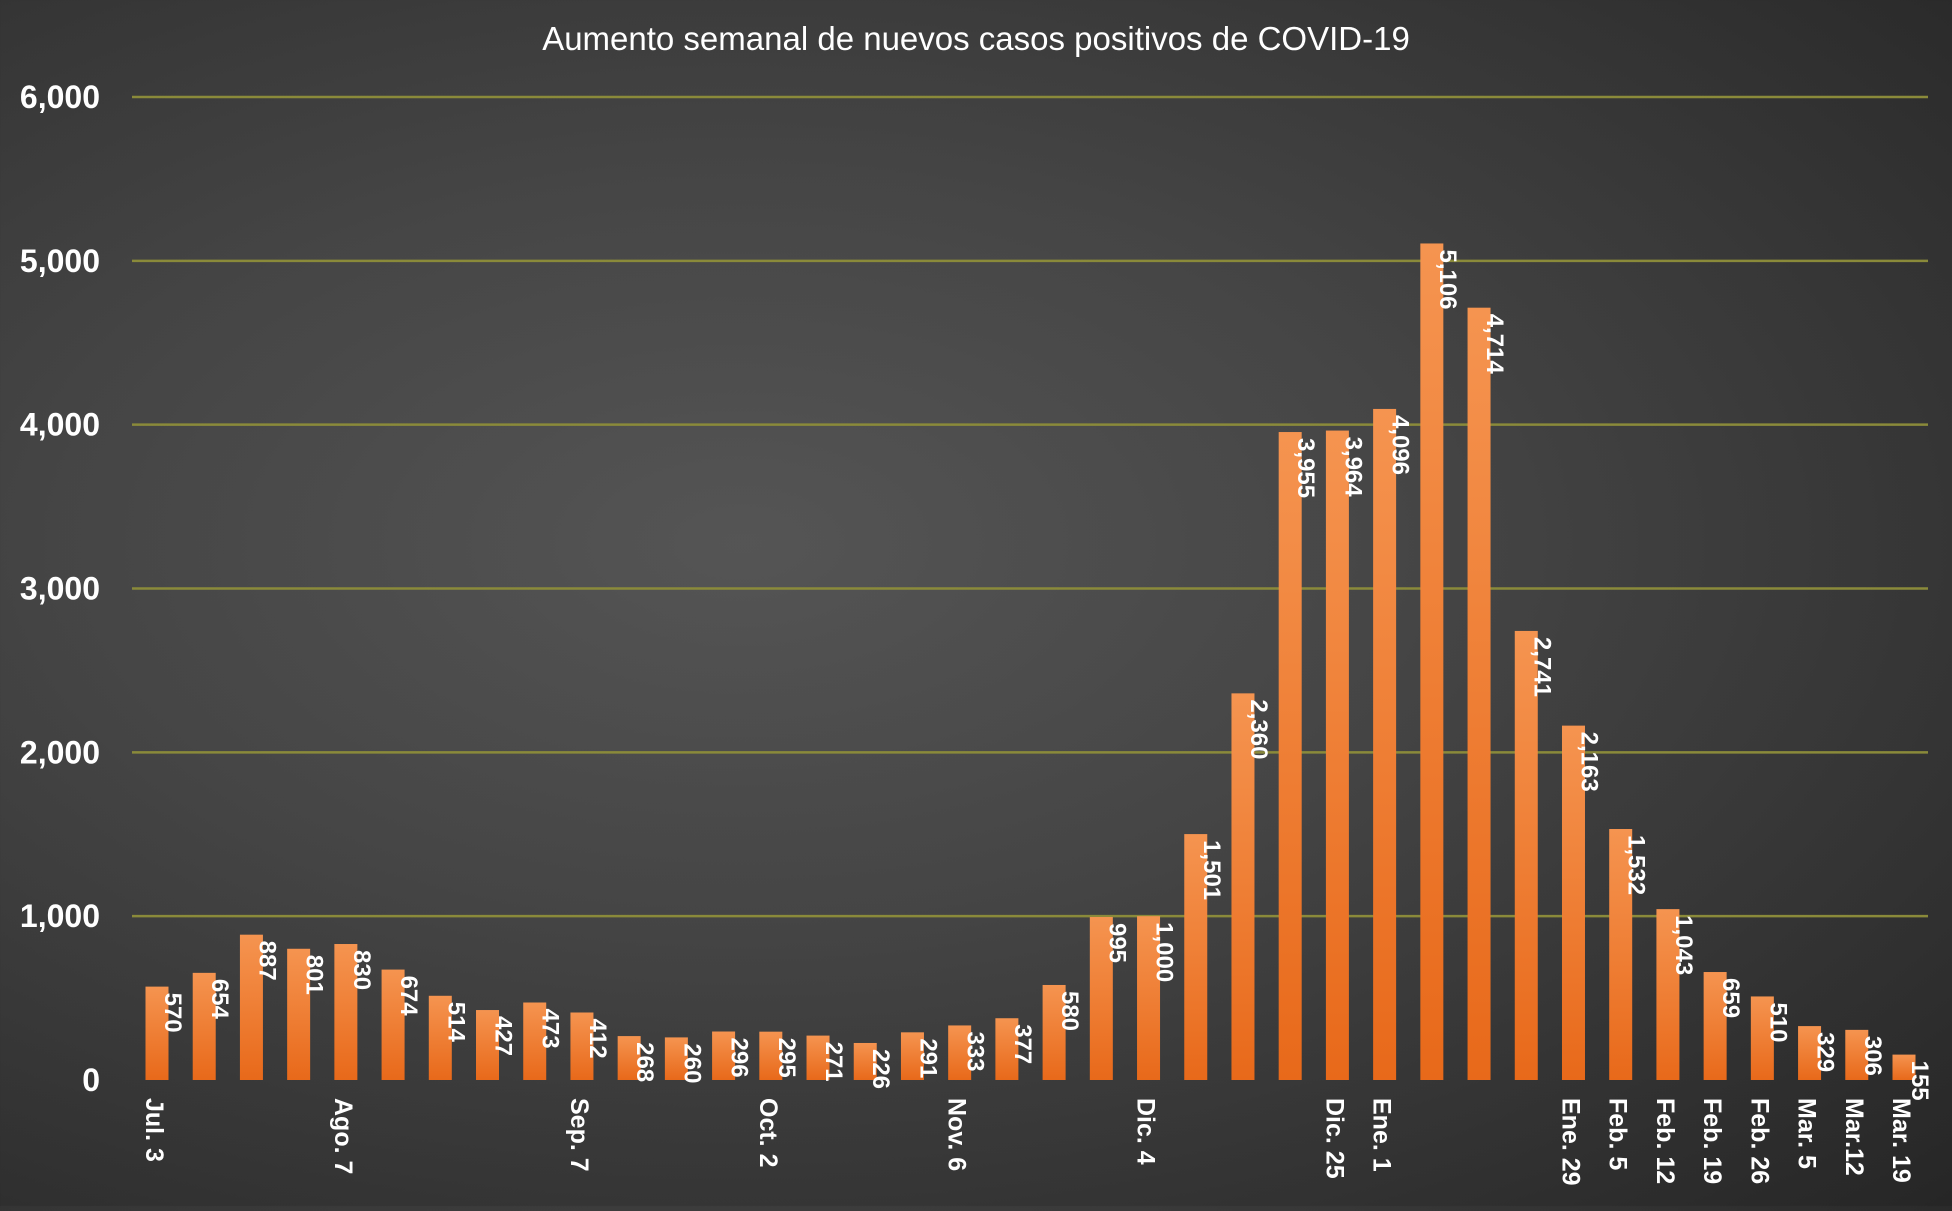  I want to click on x-tick-label: Mar.12, so click(1854, 1137).